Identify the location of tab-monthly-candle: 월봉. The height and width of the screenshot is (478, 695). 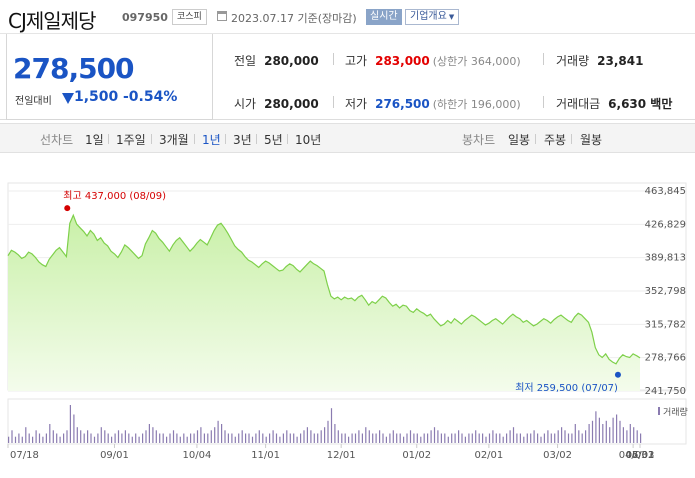
(591, 140).